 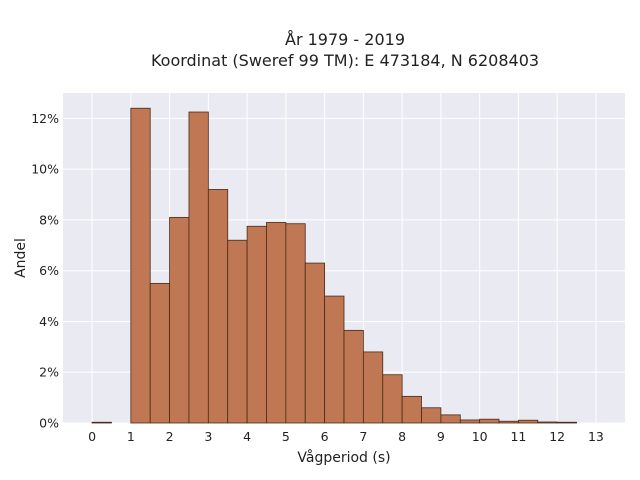 What do you see at coordinates (480, 436) in the screenshot?
I see `x-tick-label: 10` at bounding box center [480, 436].